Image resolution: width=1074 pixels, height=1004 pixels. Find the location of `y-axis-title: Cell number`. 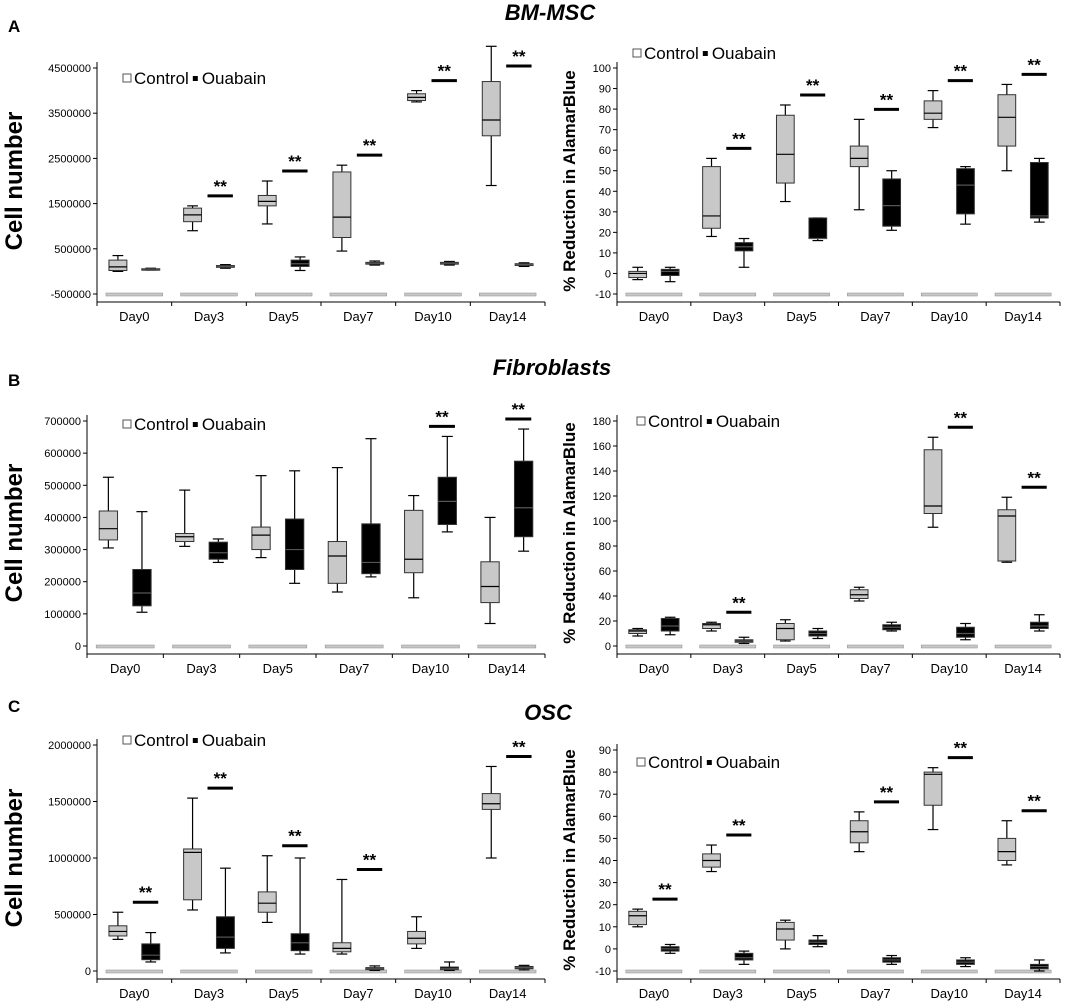

y-axis-title: Cell number is located at coordinates (14, 858).